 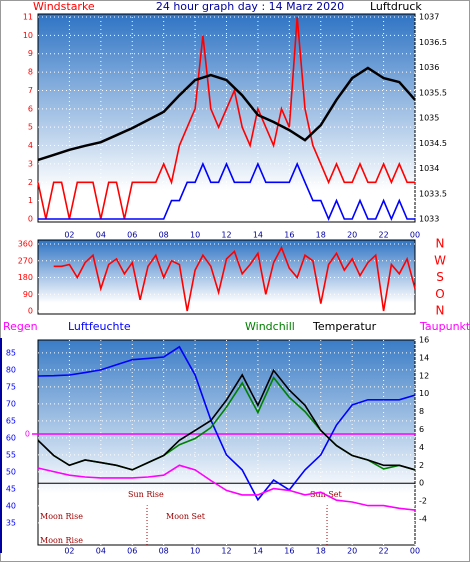 What do you see at coordinates (423, 519) in the screenshot?
I see `y2-tick-label: -4` at bounding box center [423, 519].